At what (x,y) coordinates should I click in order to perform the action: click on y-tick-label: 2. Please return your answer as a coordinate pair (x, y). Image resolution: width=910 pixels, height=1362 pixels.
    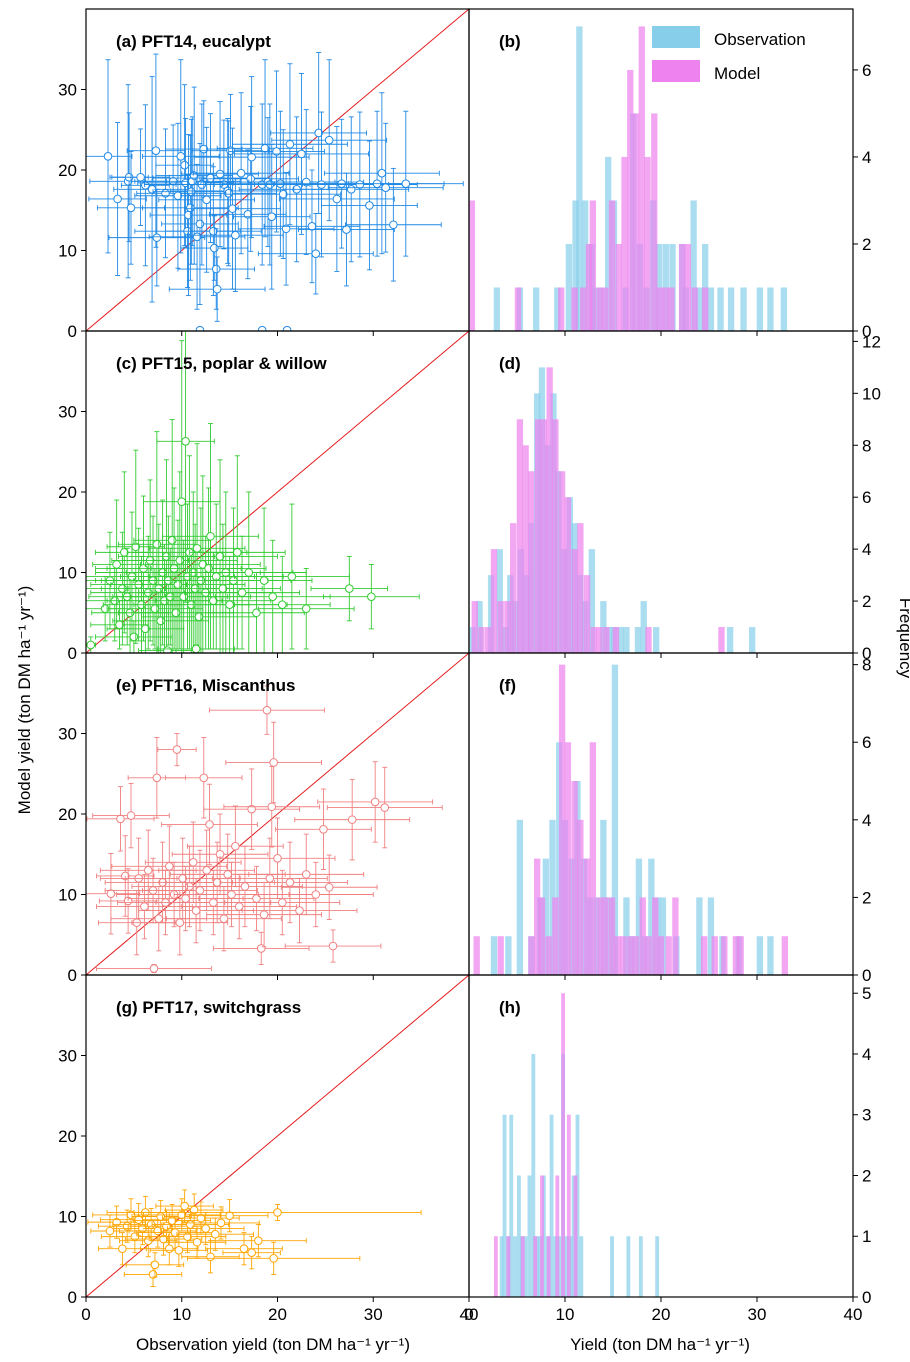
    Looking at the image, I should click on (866, 1175).